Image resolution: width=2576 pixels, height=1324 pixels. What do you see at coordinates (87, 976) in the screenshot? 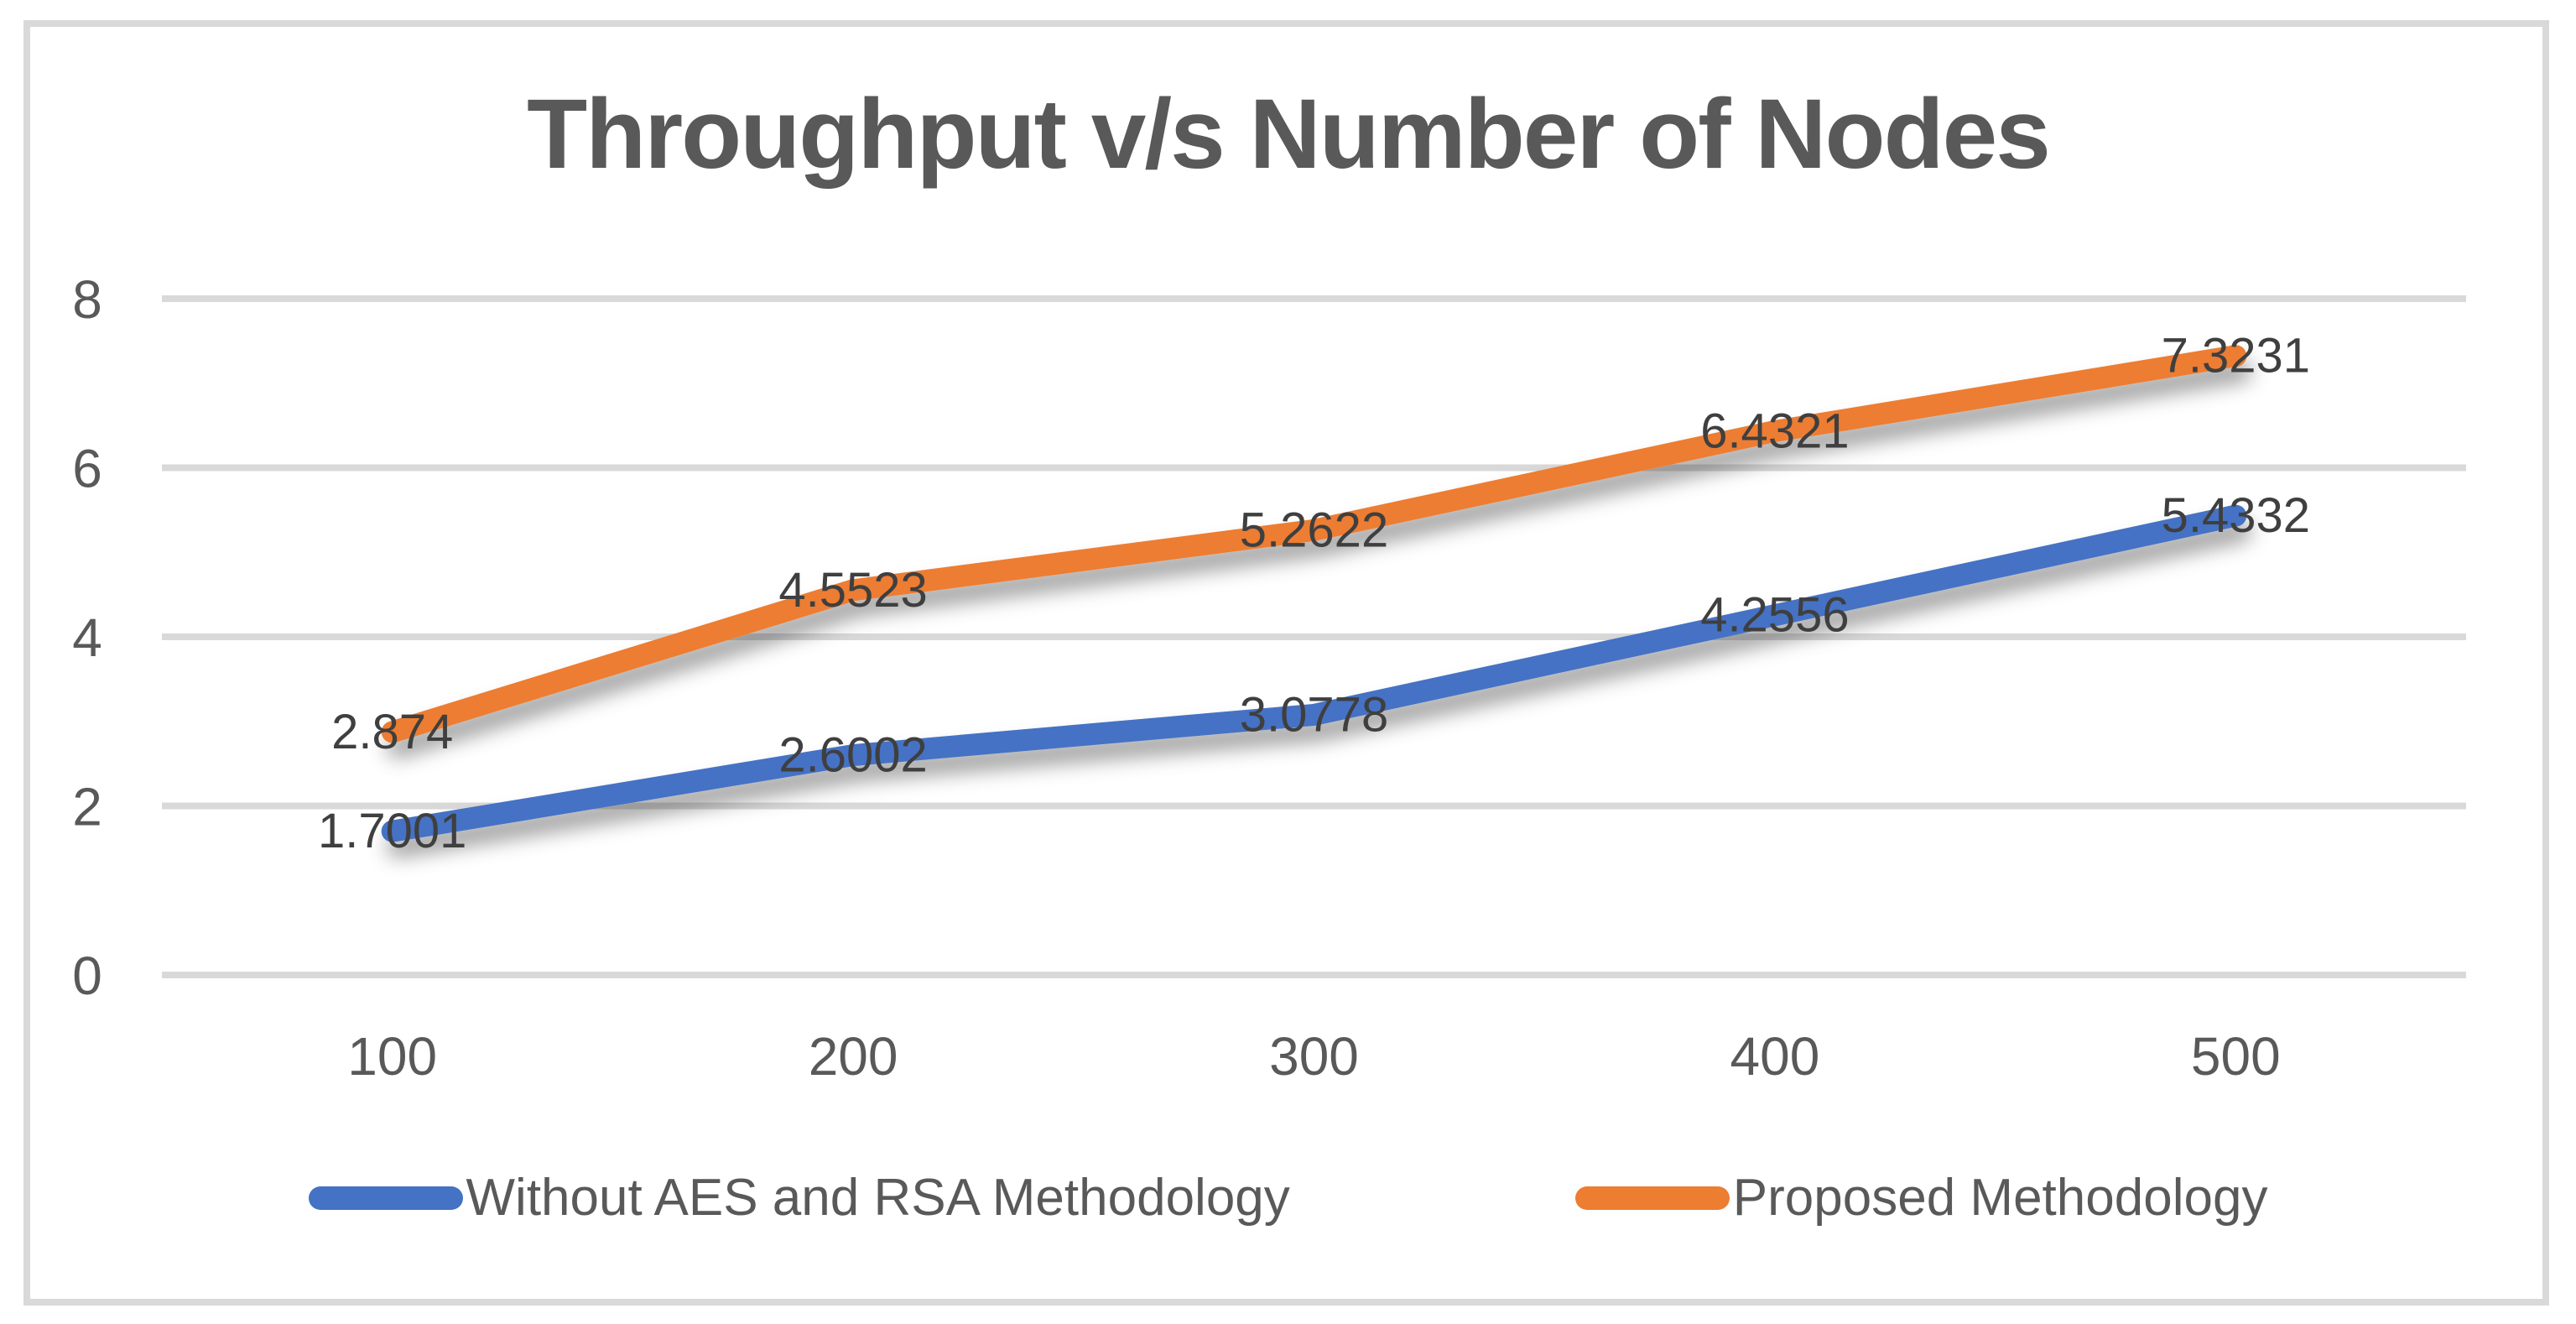
I see `y-axis-tick-label: 0` at bounding box center [87, 976].